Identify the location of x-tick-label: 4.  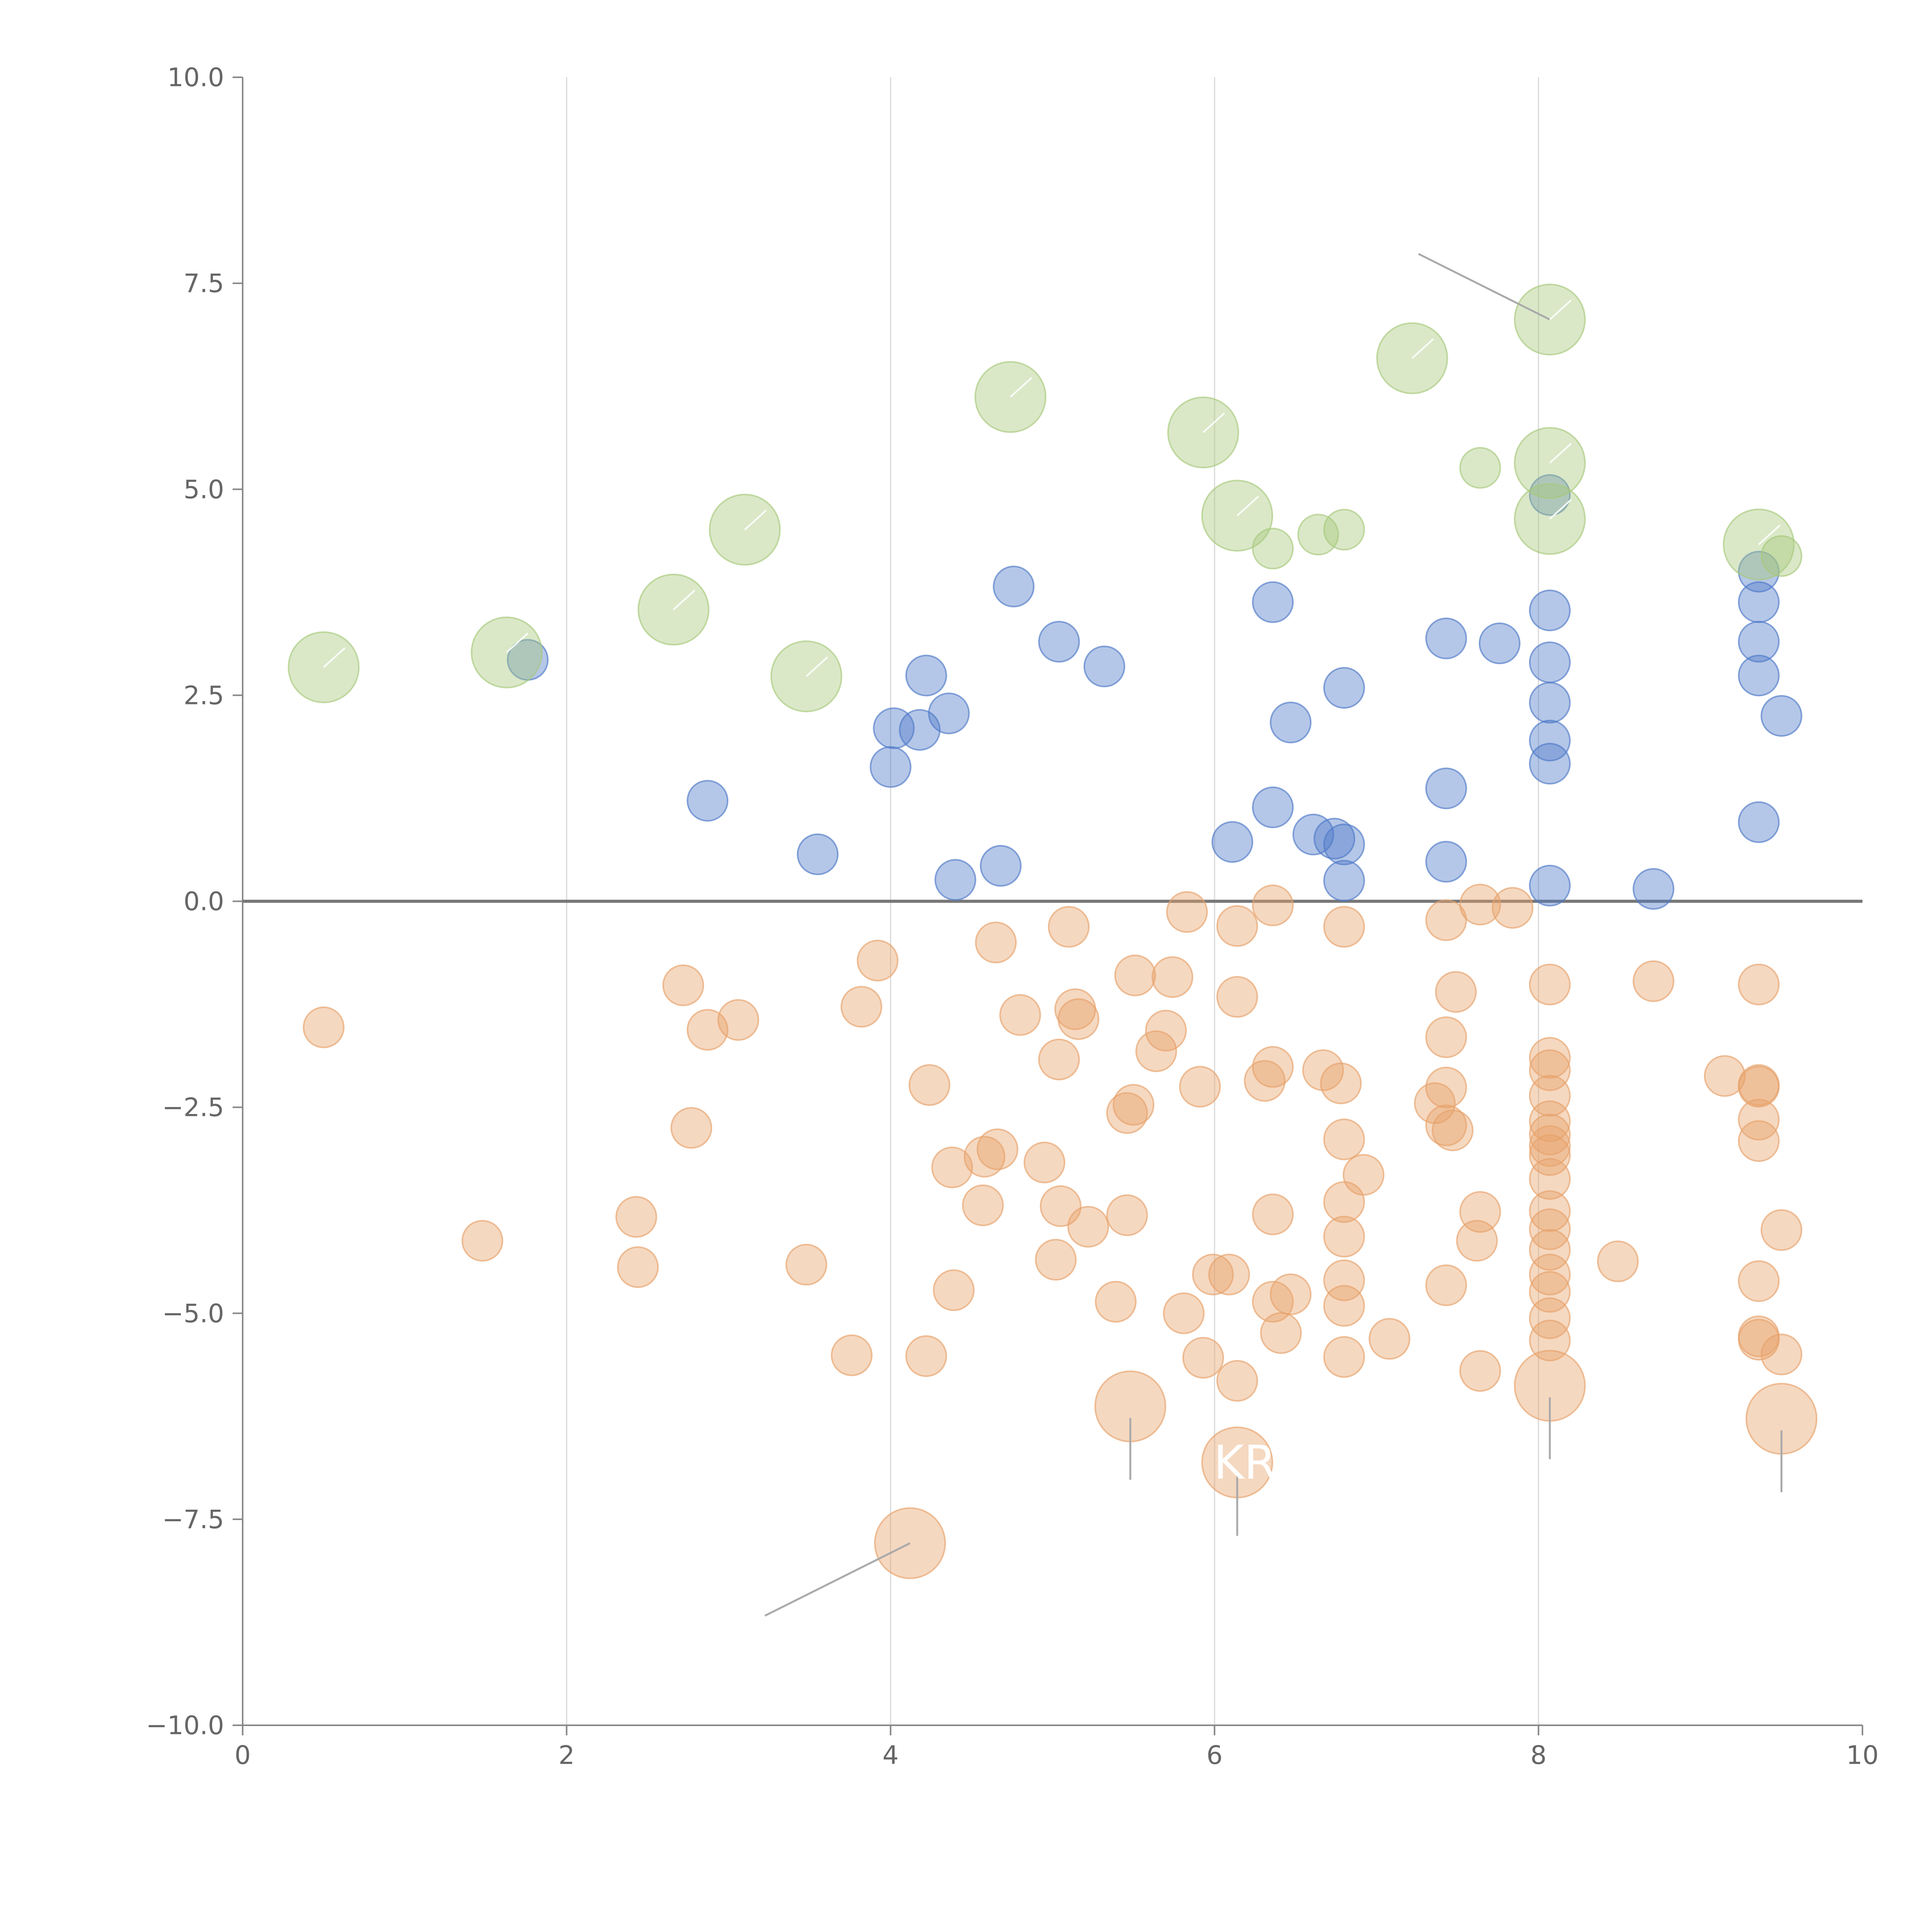
(891, 1755).